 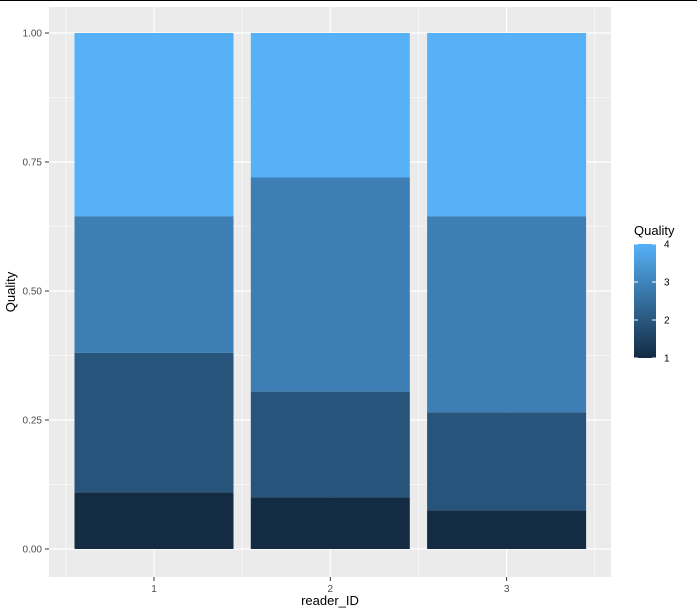 I want to click on x-tick-label: 3, so click(x=507, y=589).